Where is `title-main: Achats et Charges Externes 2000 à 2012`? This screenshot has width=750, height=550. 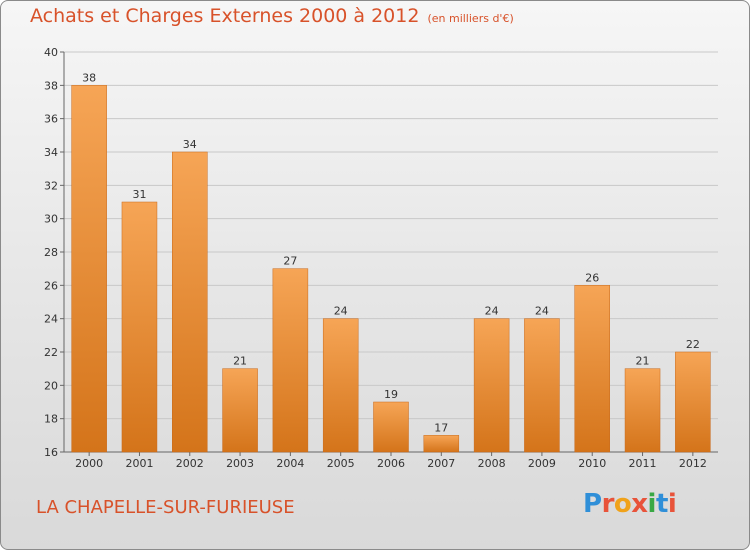
title-main: Achats et Charges Externes 2000 à 2012 is located at coordinates (225, 16).